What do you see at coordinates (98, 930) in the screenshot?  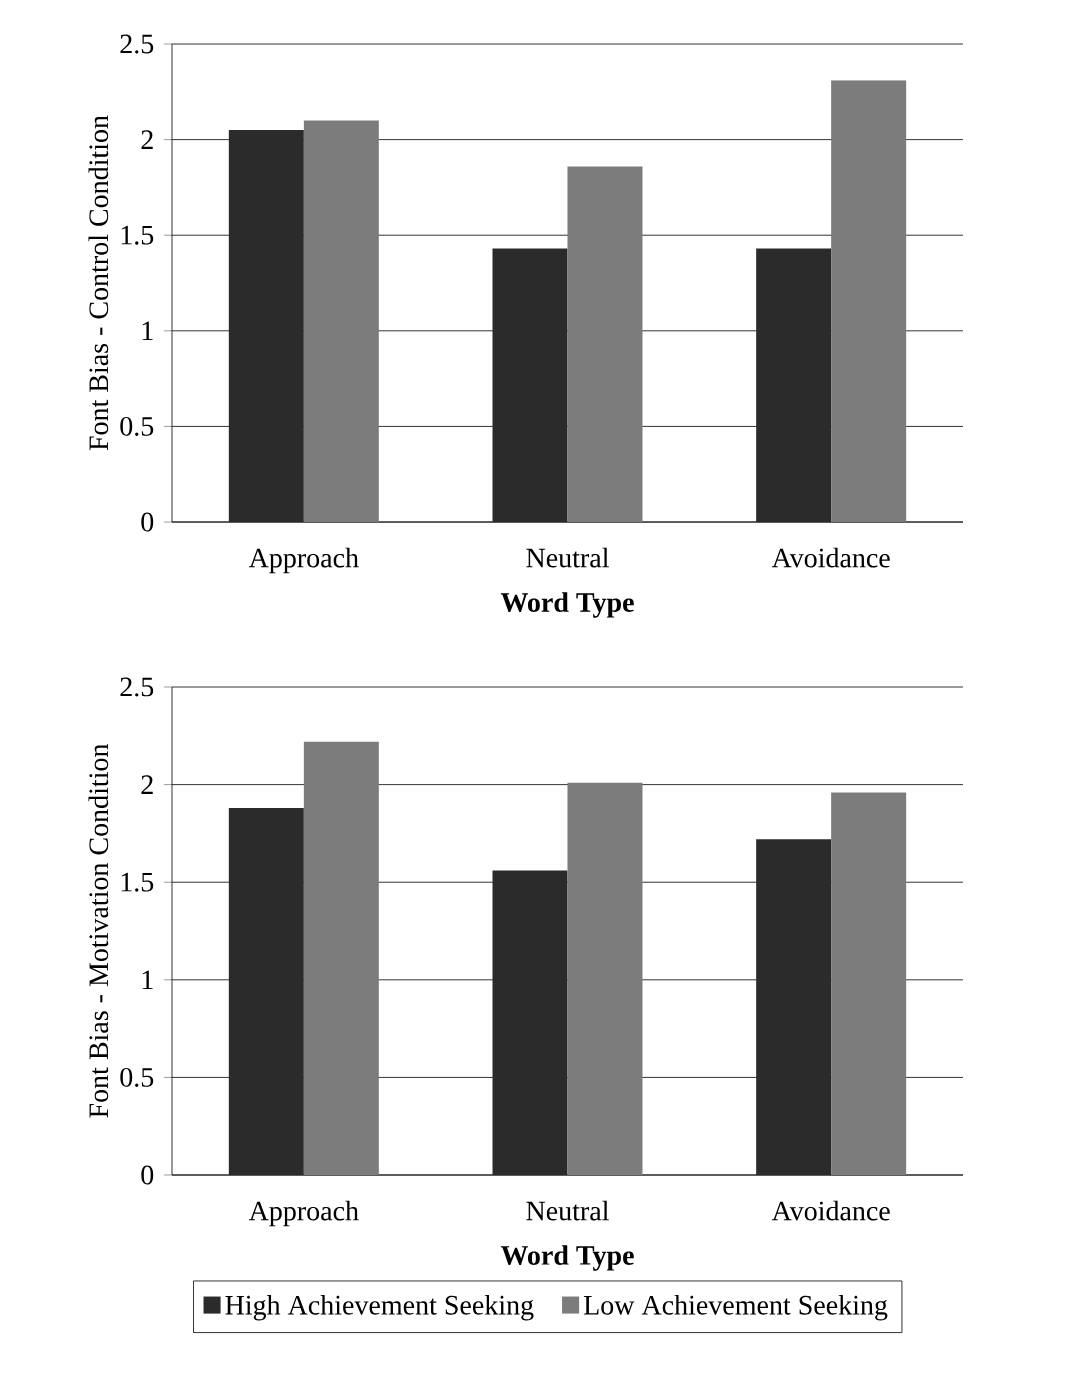 I see `y-axis-title: Font Bias - Motivation Condition` at bounding box center [98, 930].